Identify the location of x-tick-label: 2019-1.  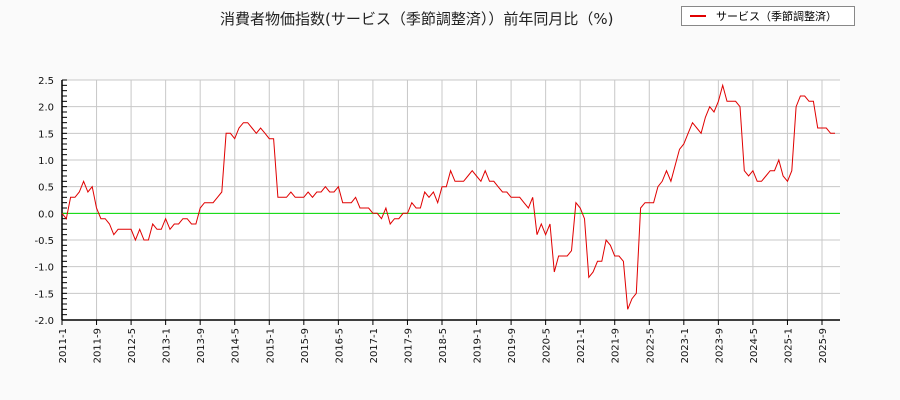
(478, 345).